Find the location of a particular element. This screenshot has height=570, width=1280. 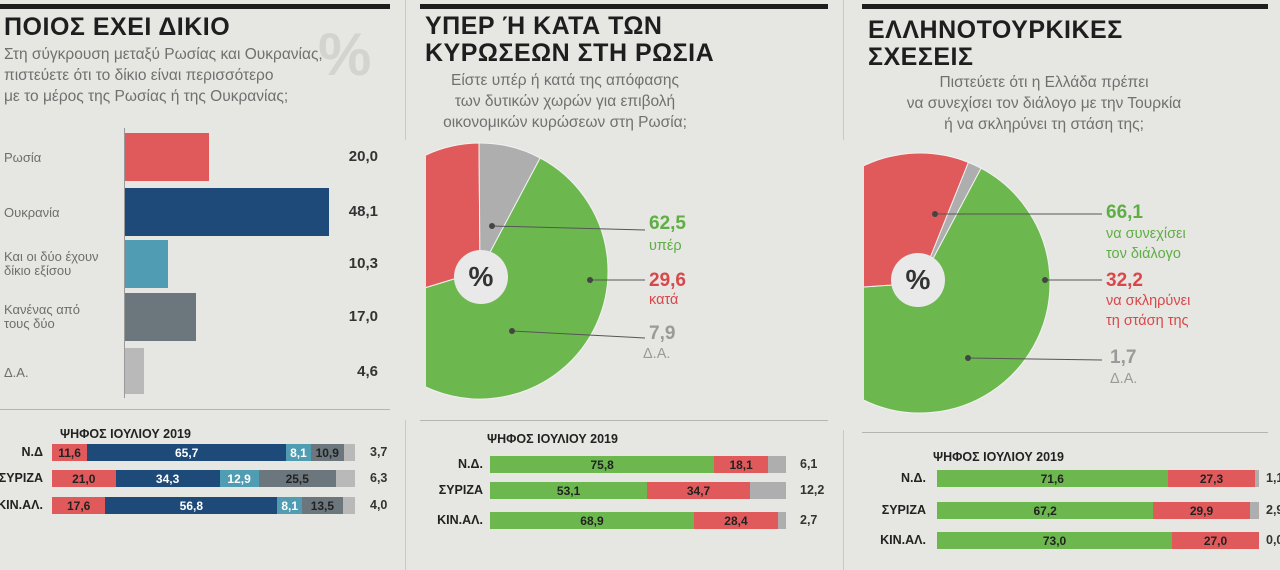

party-strip: 75,8 18,1 is located at coordinates (638, 464).